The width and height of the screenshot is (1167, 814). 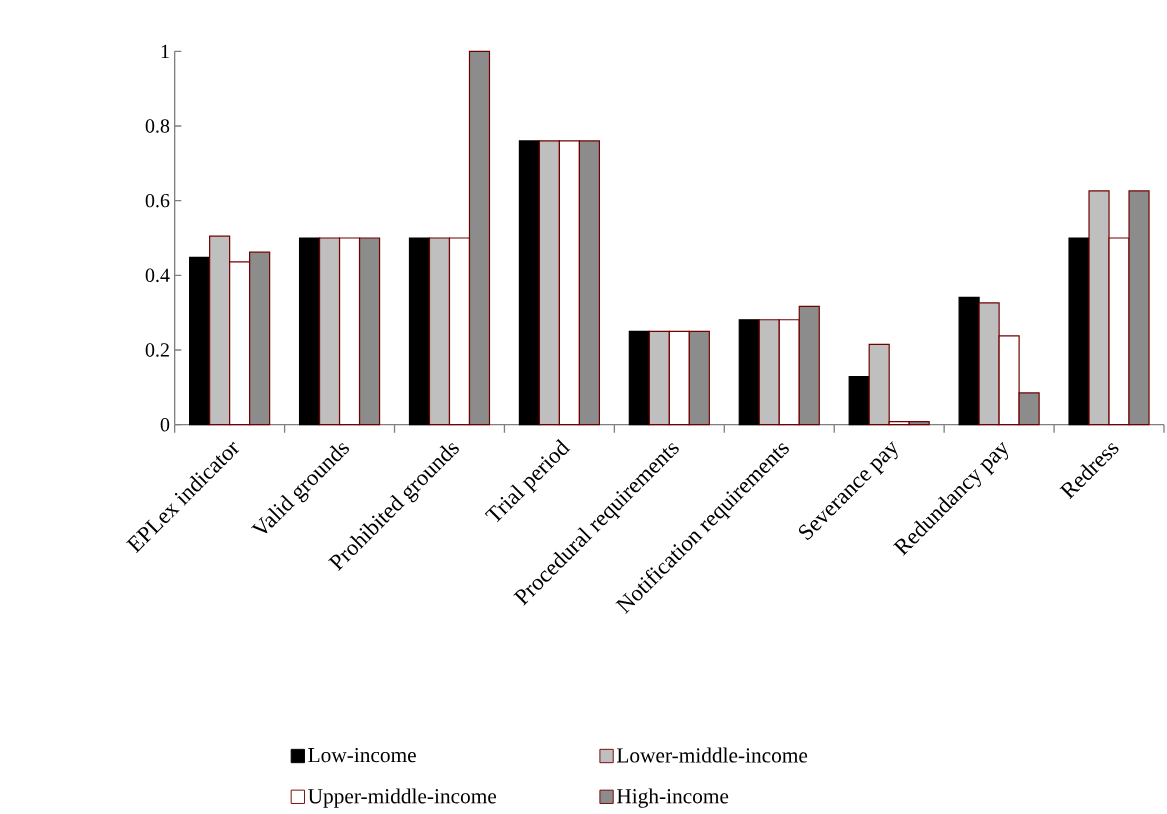 What do you see at coordinates (712, 755) in the screenshot?
I see `legend-label: Lower-middle-income` at bounding box center [712, 755].